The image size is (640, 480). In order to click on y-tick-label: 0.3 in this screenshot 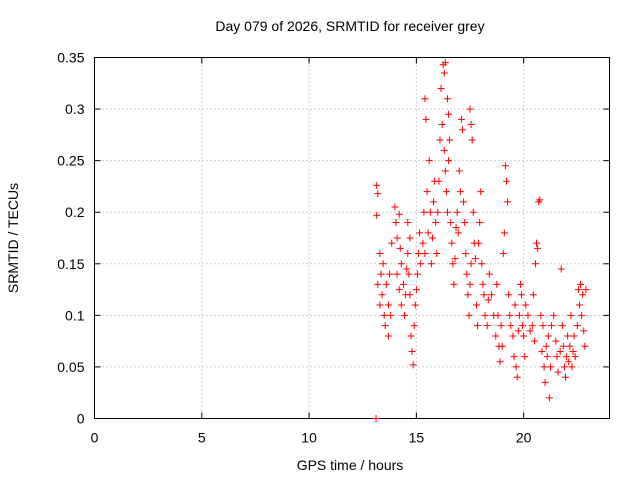, I will do `click(75, 109)`.